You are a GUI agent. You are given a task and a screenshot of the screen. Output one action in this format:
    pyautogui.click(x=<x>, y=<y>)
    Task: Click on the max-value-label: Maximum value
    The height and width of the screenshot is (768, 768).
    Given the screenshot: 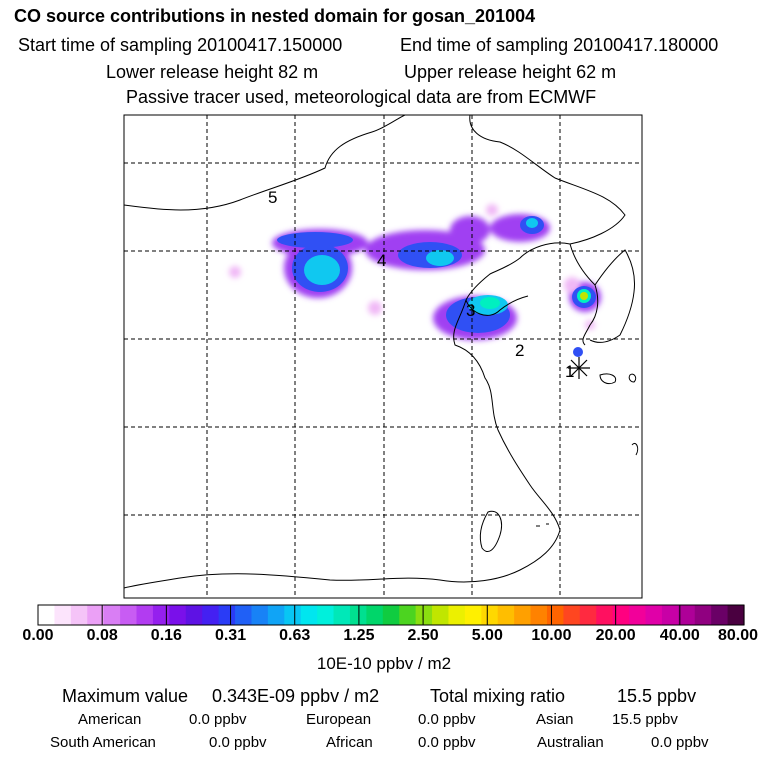 What is the action you would take?
    pyautogui.click(x=125, y=696)
    